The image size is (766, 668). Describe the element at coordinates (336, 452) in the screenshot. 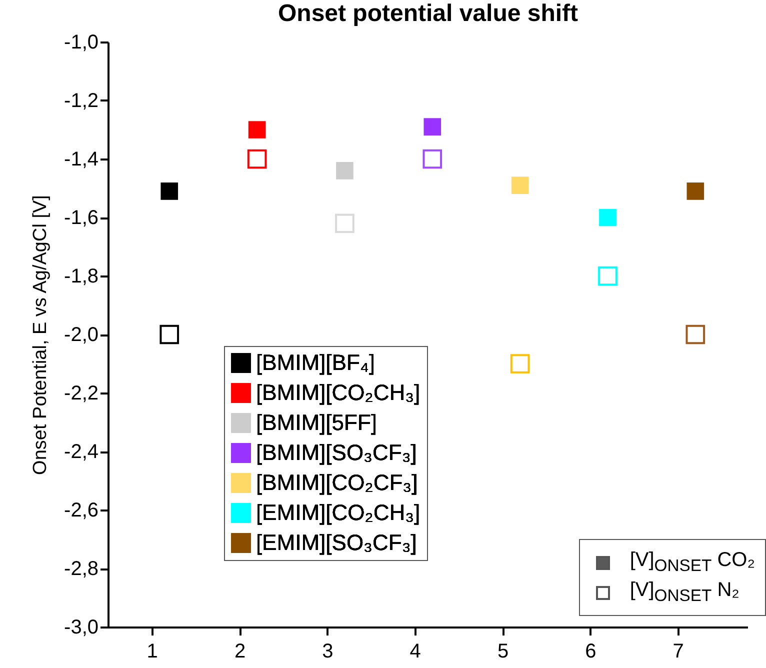

I see `legend-label: [BMIM][SO₃CF₃]` at that location.